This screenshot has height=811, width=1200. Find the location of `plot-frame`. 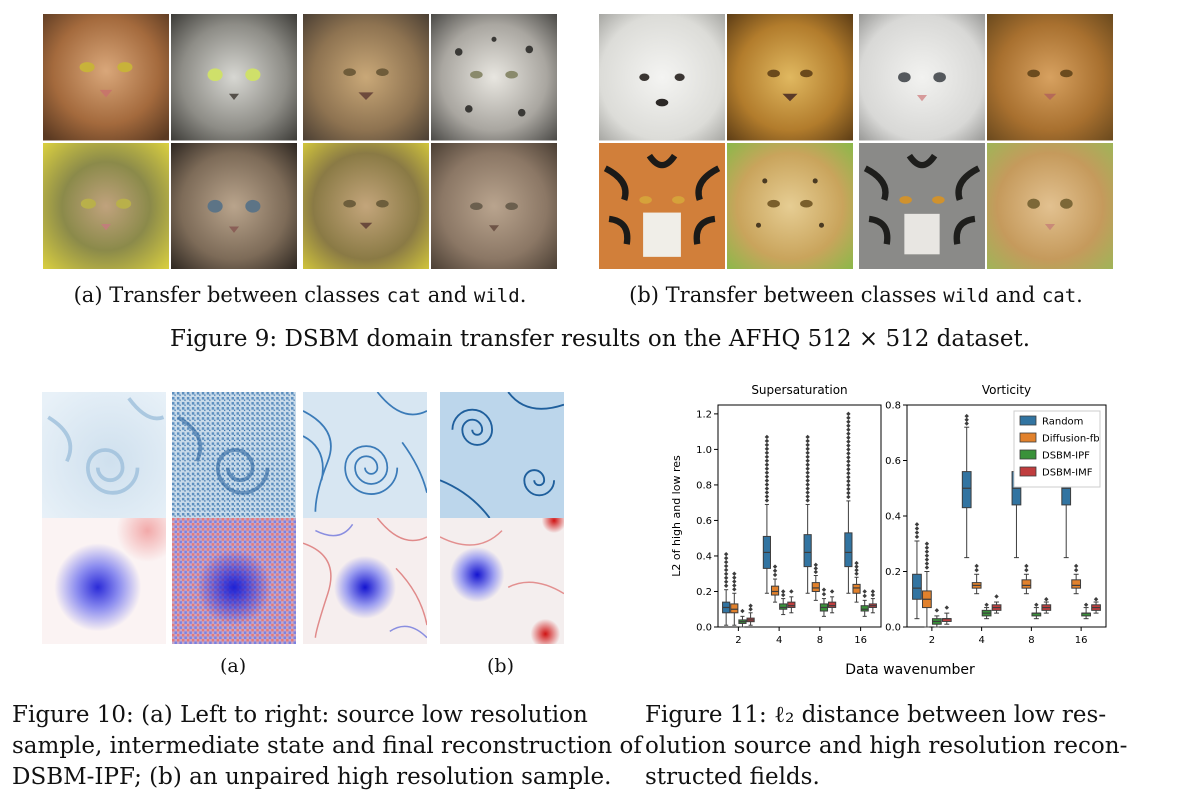

plot-frame is located at coordinates (799, 516).